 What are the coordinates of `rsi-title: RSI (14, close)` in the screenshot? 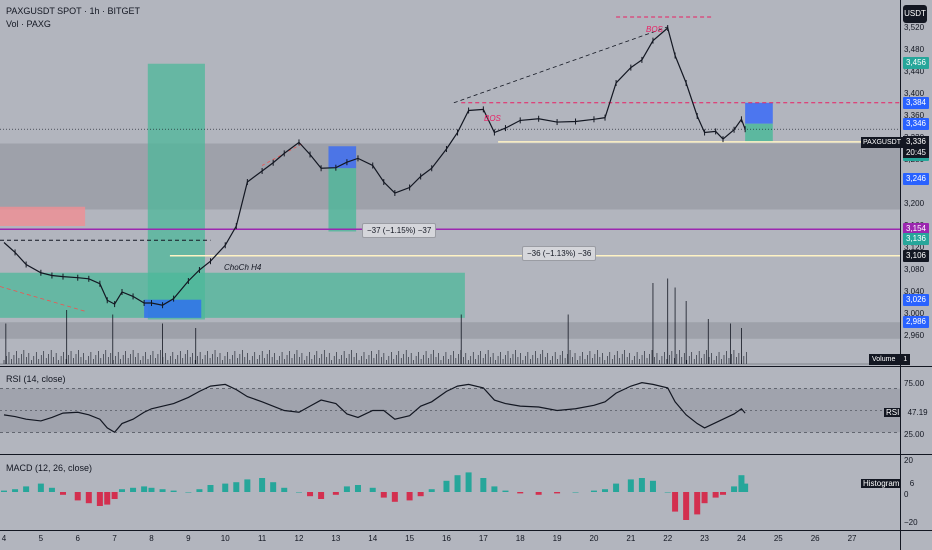 It's located at (36, 379).